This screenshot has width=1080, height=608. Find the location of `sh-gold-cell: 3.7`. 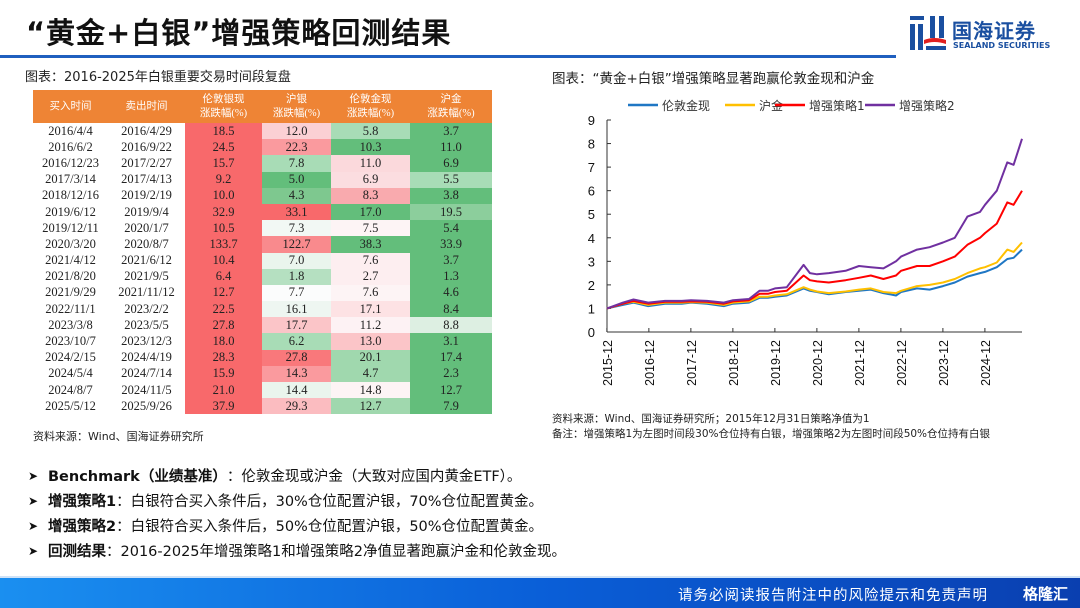

sh-gold-cell: 3.7 is located at coordinates (451, 260).